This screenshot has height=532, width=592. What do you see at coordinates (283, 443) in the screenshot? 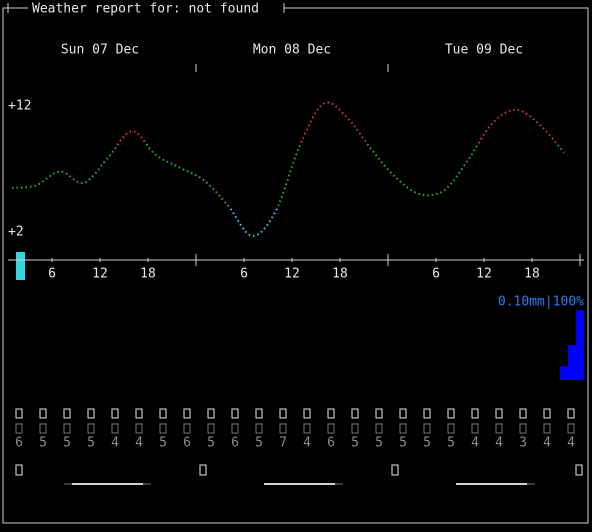
I see `wind-speed: 7` at bounding box center [283, 443].